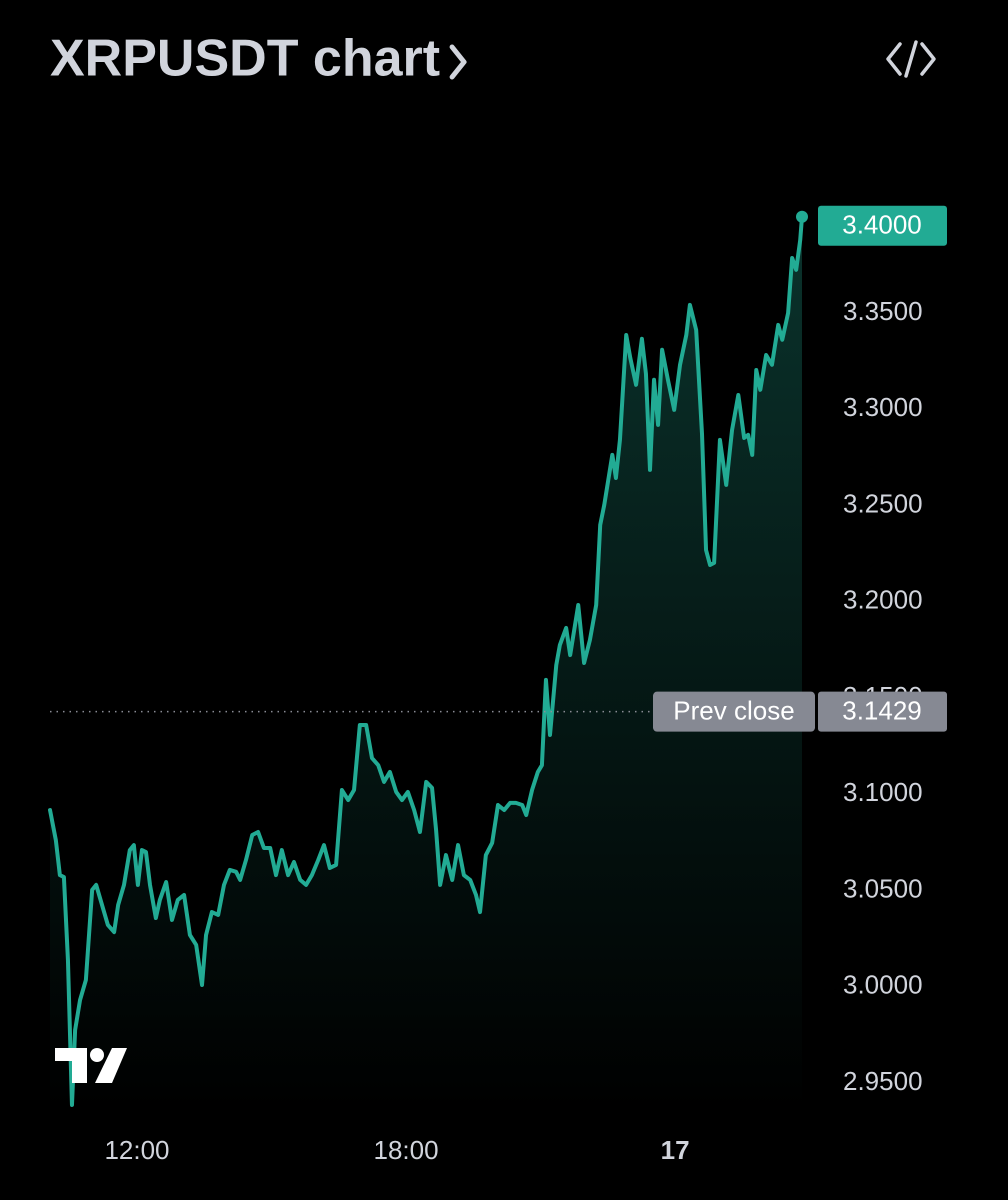 This screenshot has height=1200, width=1008. What do you see at coordinates (883, 792) in the screenshot?
I see `y-tick-label: 3.1000` at bounding box center [883, 792].